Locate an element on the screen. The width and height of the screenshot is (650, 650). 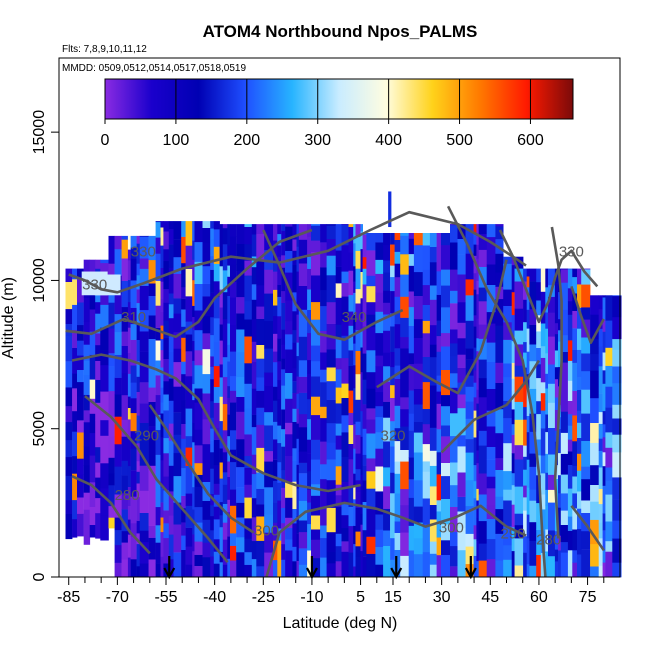
colorbar-tick-label: 500 is located at coordinates (459, 140).